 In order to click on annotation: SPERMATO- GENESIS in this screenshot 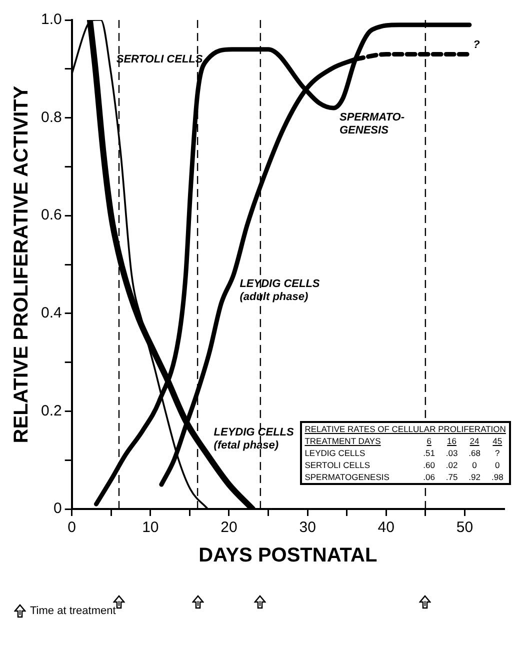, I will do `click(372, 124)`.